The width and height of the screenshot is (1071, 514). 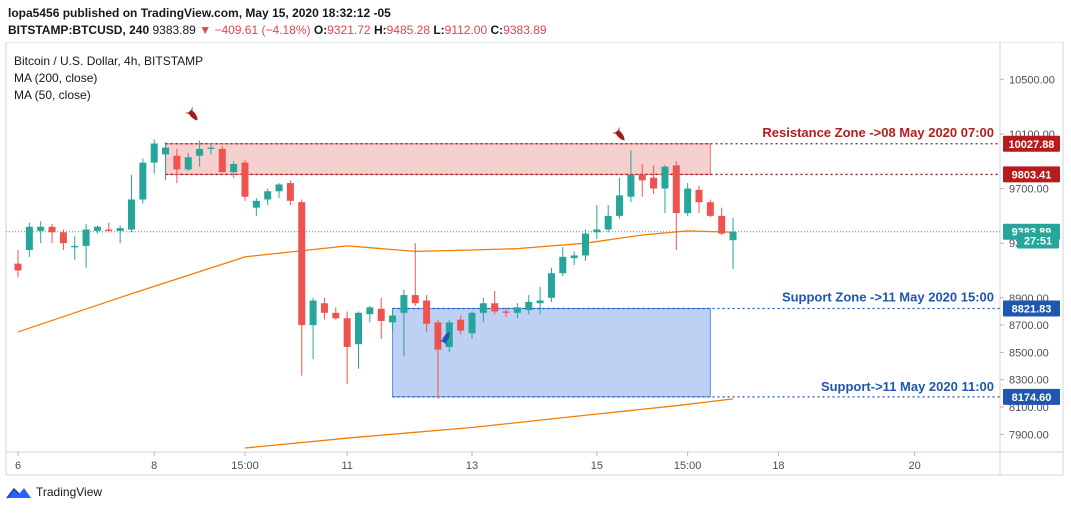 I want to click on open-label: O:, so click(x=320, y=30).